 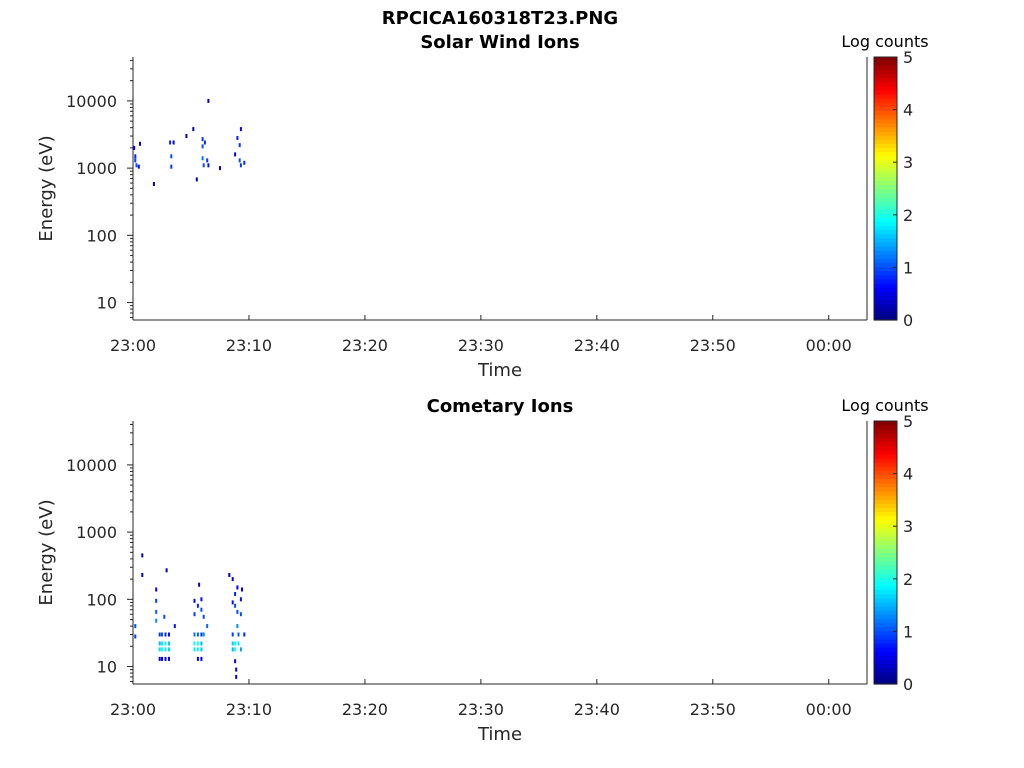 What do you see at coordinates (713, 345) in the screenshot?
I see `x-tick-label: 23:50` at bounding box center [713, 345].